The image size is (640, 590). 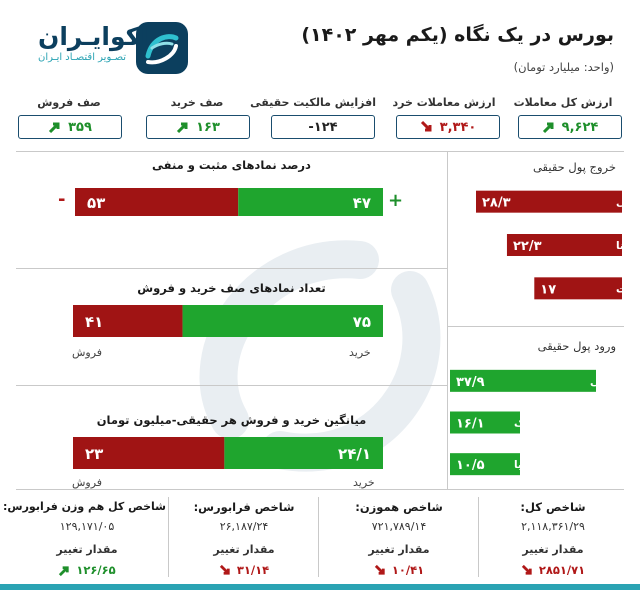 I want to click on chart-title: ورود پول حقیقی, so click(x=576, y=346).